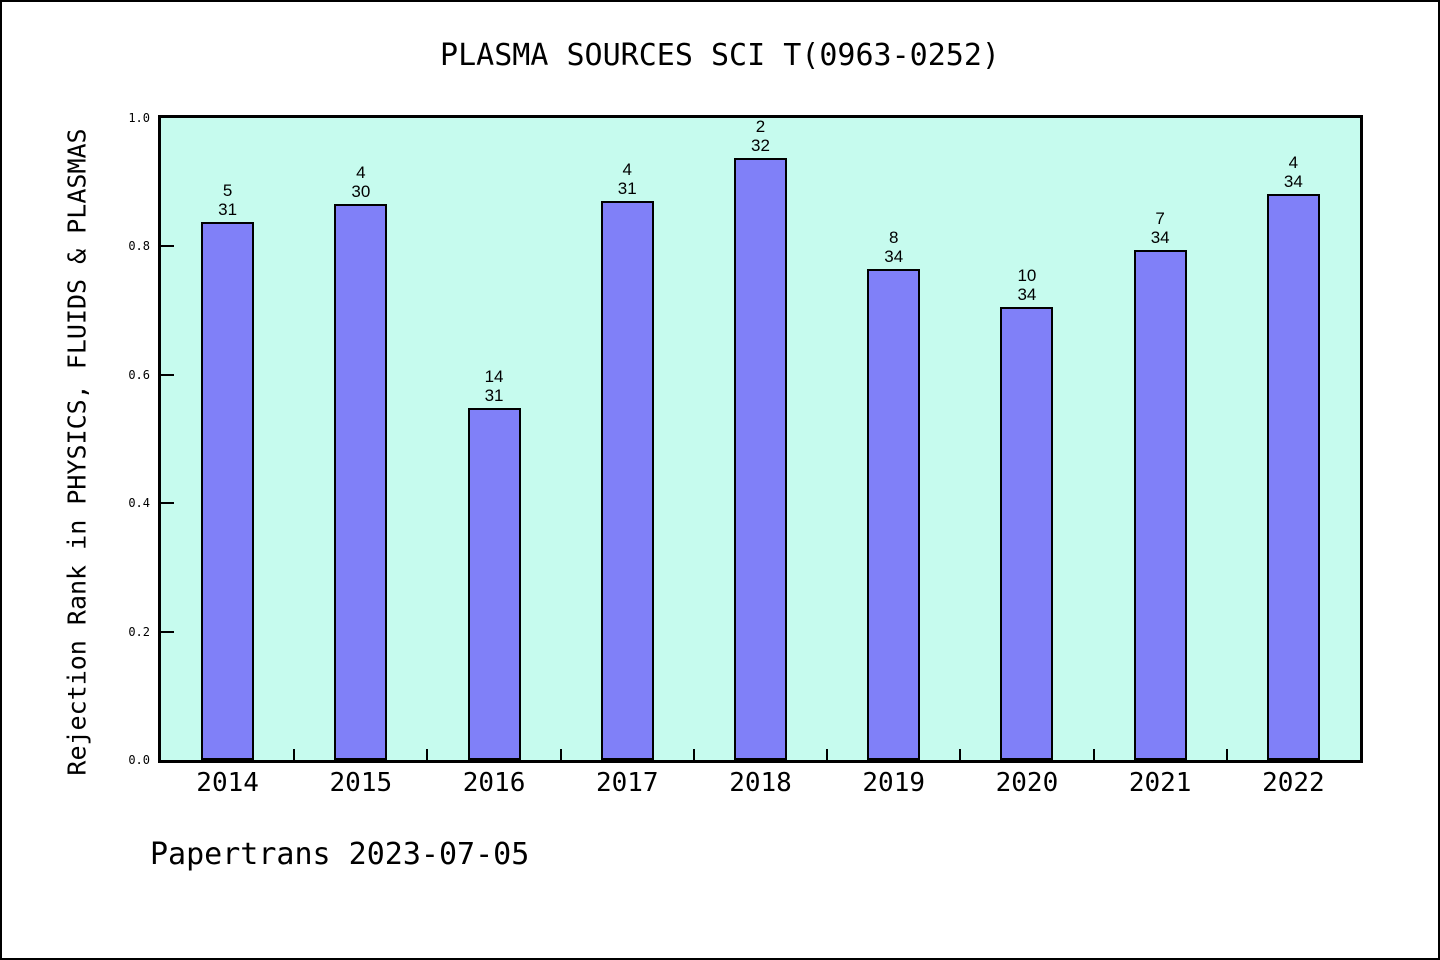  I want to click on bar-value-label: 14 31, so click(494, 386).